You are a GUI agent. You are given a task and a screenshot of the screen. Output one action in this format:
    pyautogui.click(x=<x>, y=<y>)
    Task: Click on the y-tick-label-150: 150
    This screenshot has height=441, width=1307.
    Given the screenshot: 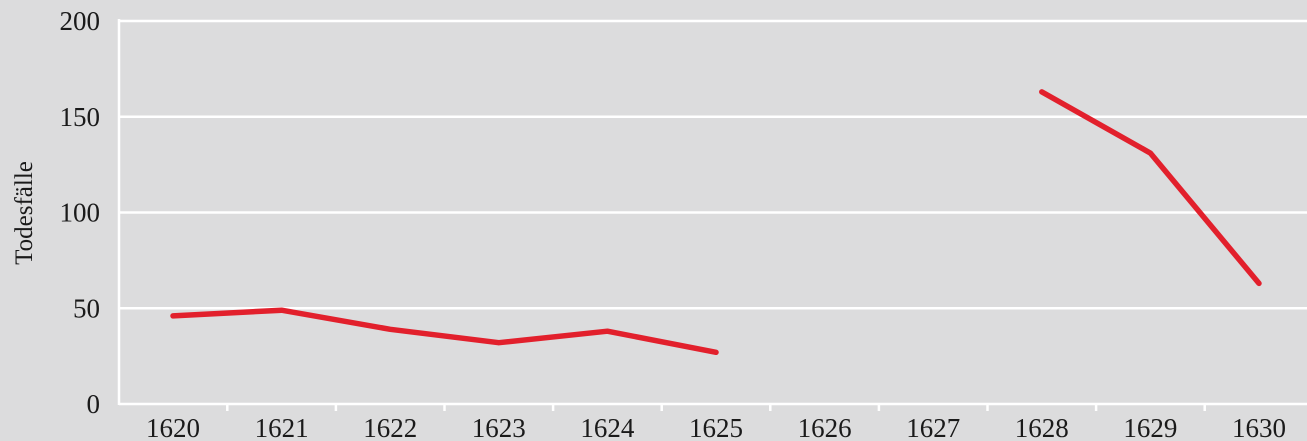 What is the action you would take?
    pyautogui.click(x=80, y=117)
    